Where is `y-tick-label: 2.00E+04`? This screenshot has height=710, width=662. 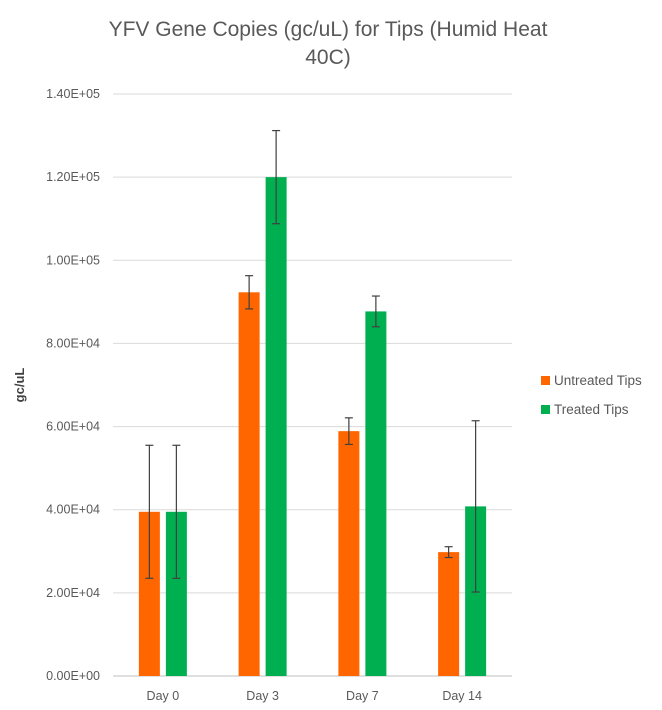
y-tick-label: 2.00E+04 is located at coordinates (73, 593).